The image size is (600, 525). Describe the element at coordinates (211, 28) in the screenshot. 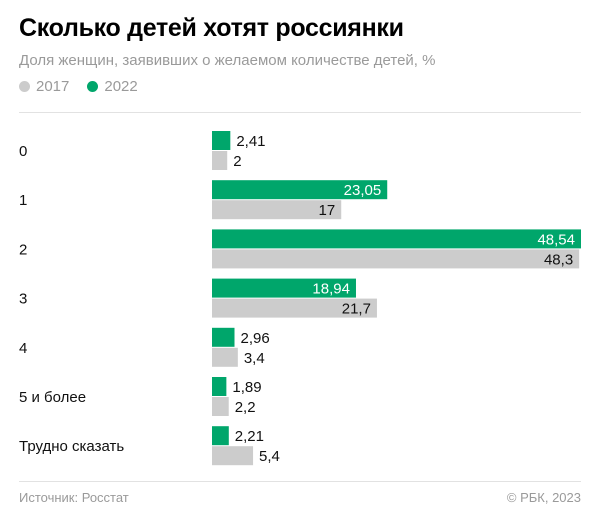

I see `chart-title: Сколько детей хотят россиянки` at that location.